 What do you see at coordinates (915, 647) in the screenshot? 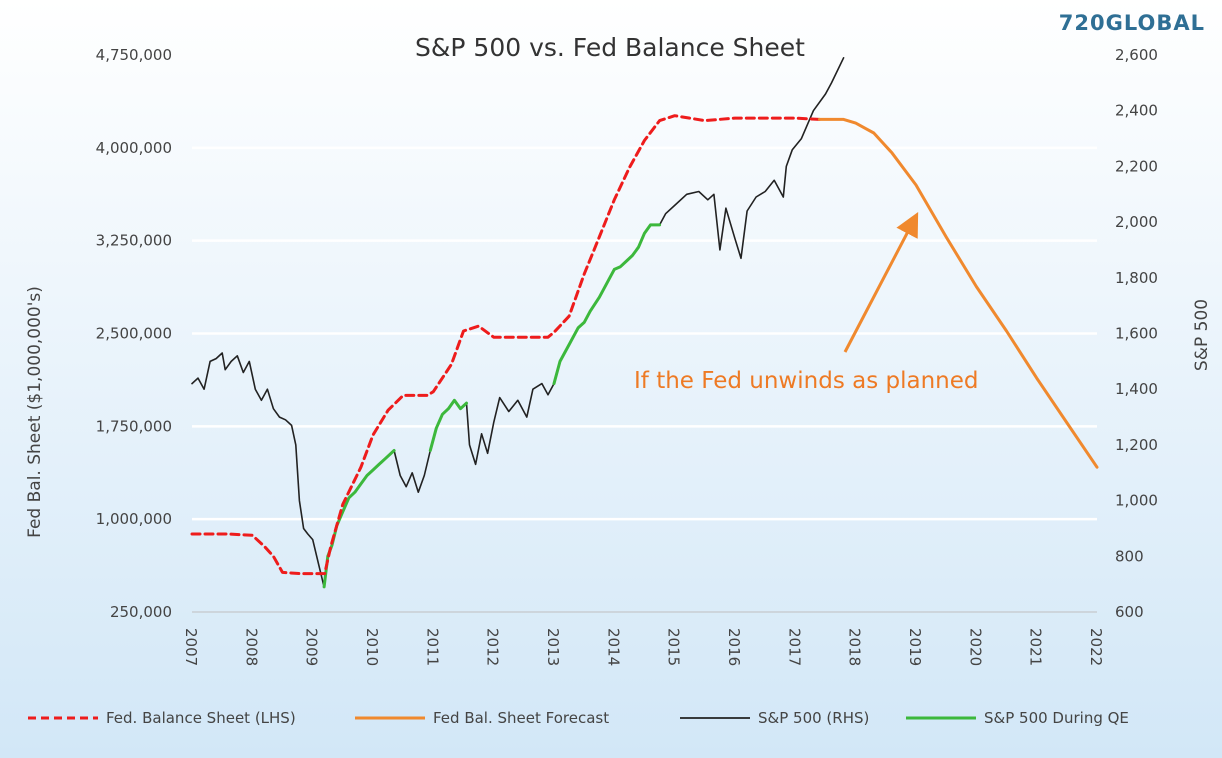
I see `x-tick-label: 2019` at bounding box center [915, 647].